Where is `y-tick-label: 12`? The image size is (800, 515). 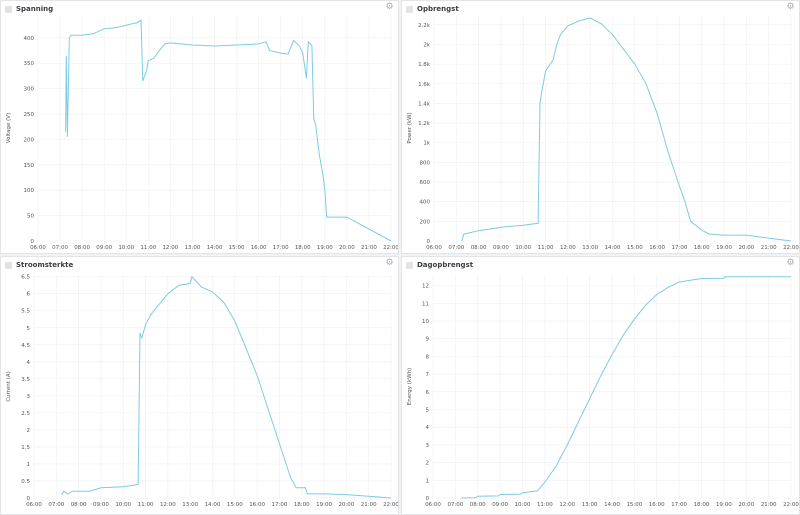 y-tick-label: 12 is located at coordinates (425, 287).